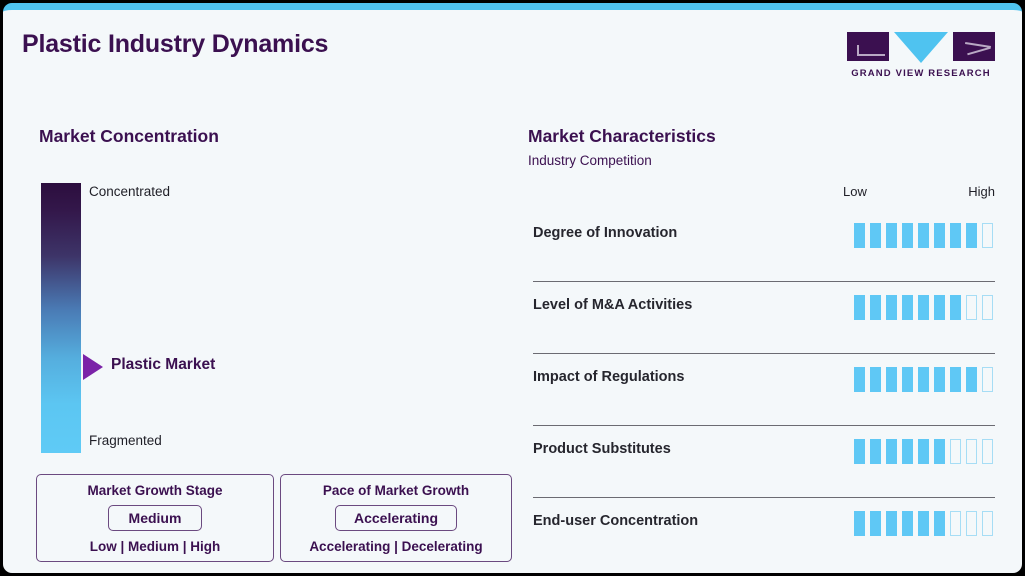  I want to click on logo-wordmark: GRAND VIEW RESEARCH, so click(921, 73).